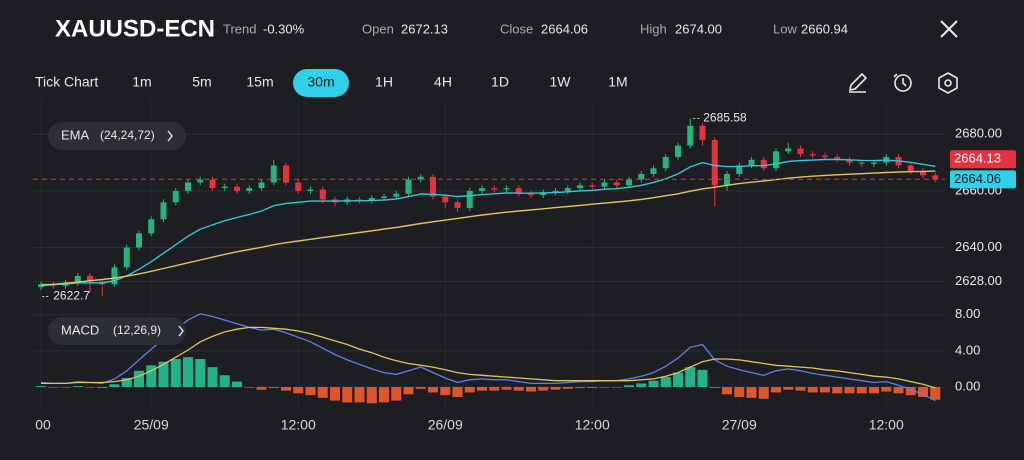 This screenshot has width=1024, height=460. Describe the element at coordinates (66, 82) in the screenshot. I see `tick-chart: Tick Chart` at that location.